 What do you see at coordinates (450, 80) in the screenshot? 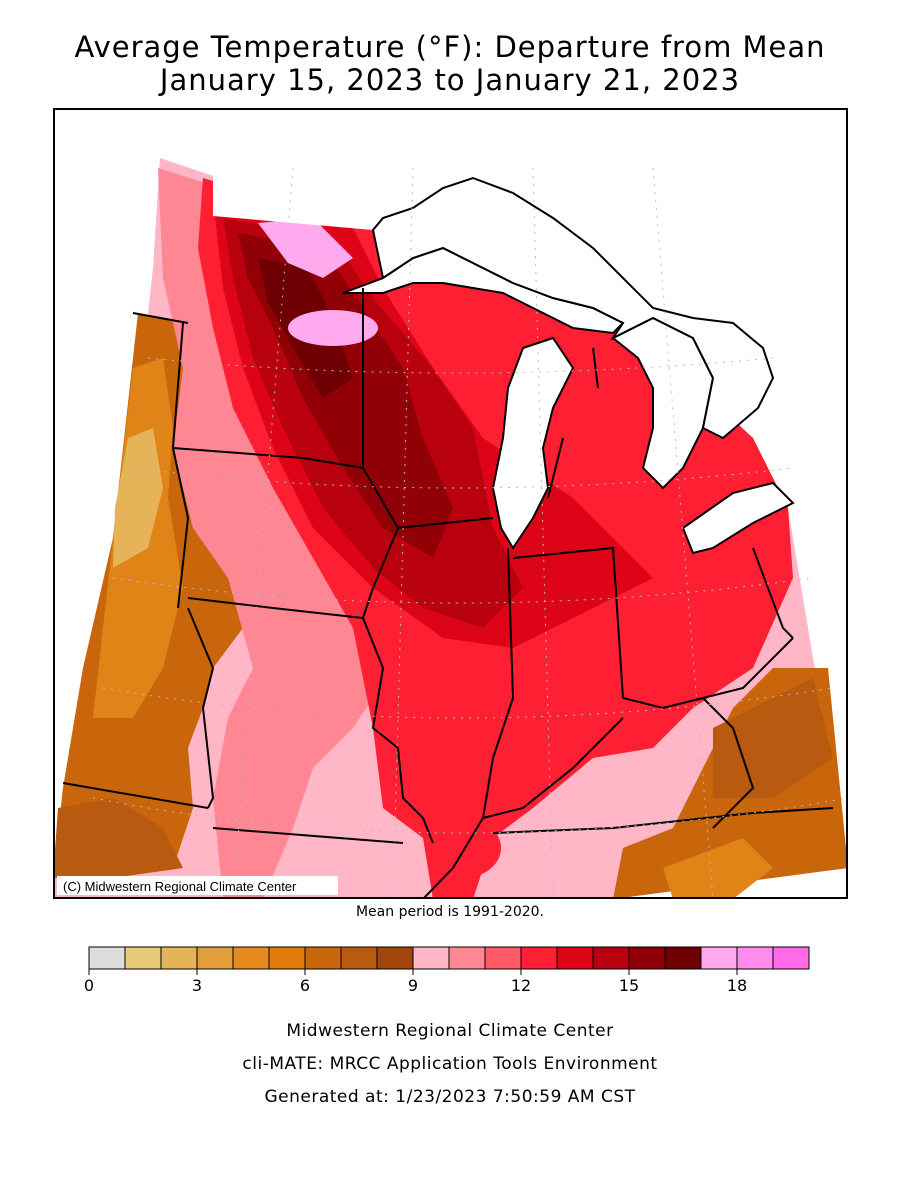
I see `map-date-range: January 15, 2023 to January 21, 2023` at bounding box center [450, 80].